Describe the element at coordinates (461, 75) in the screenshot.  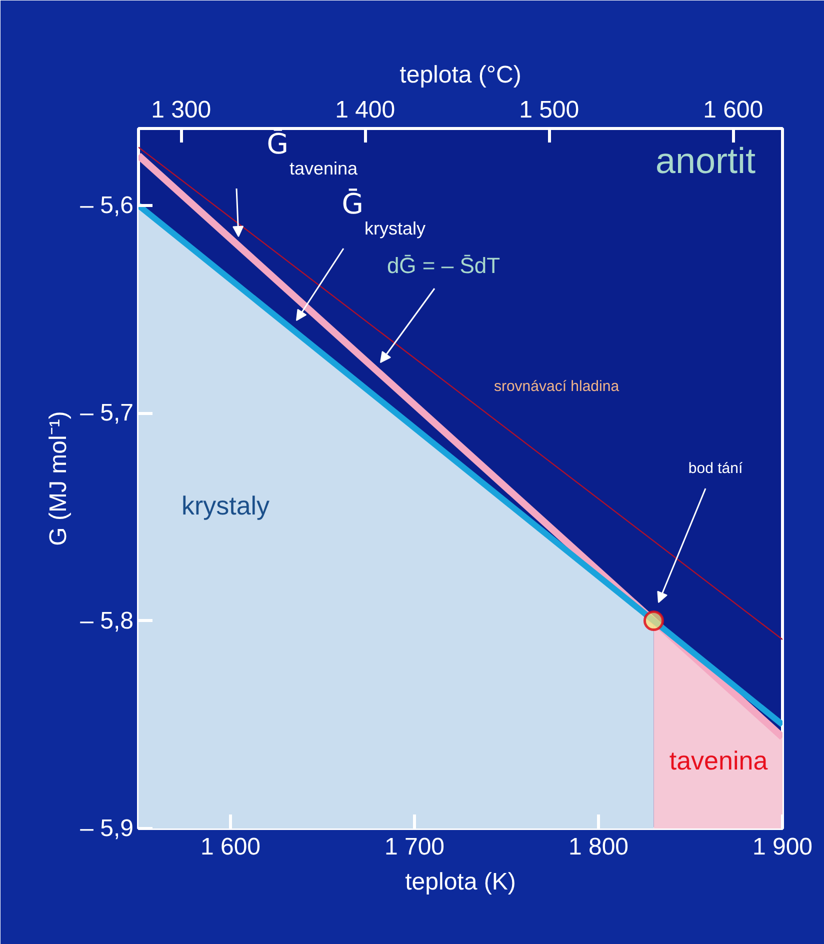
I see `x2-axis-title: teplota (°C)` at that location.